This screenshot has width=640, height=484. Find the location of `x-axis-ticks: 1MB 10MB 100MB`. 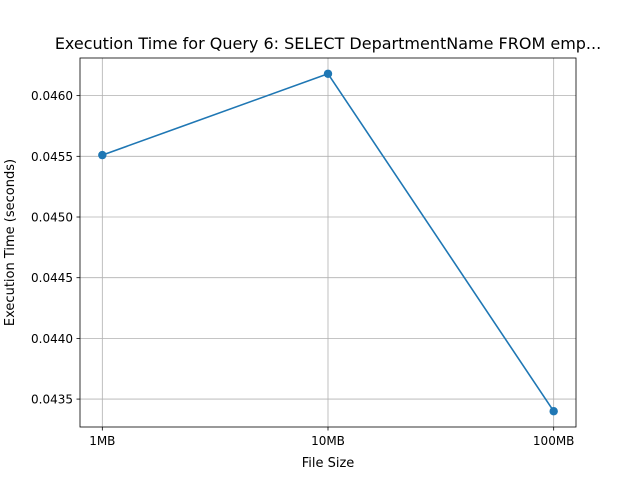

x-axis-ticks: 1MB 10MB 100MB is located at coordinates (331, 437).